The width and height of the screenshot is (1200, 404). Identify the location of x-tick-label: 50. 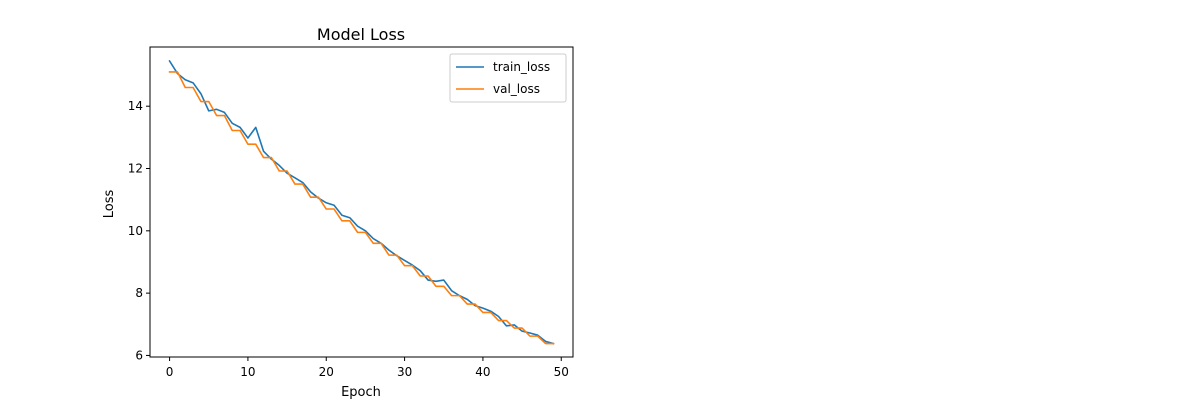
(561, 372).